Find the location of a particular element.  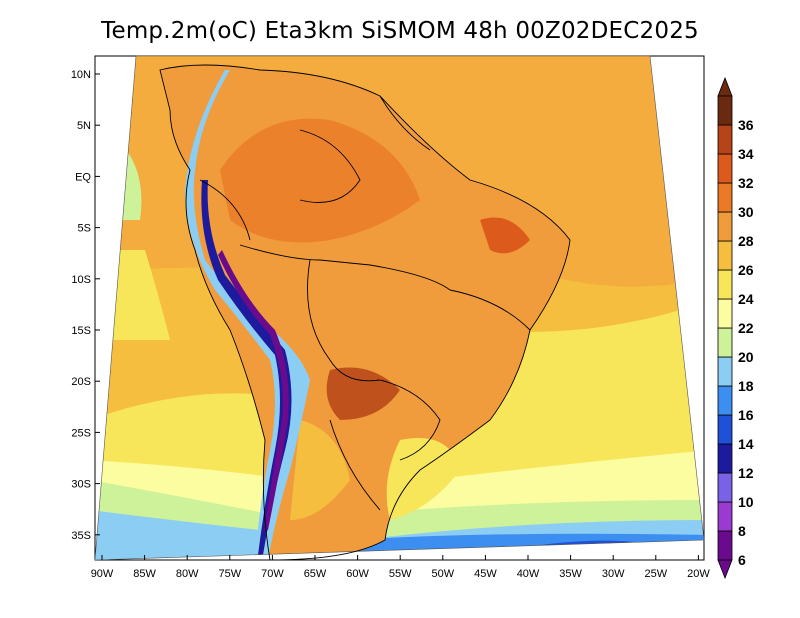

border-bolivia is located at coordinates (344, 320).